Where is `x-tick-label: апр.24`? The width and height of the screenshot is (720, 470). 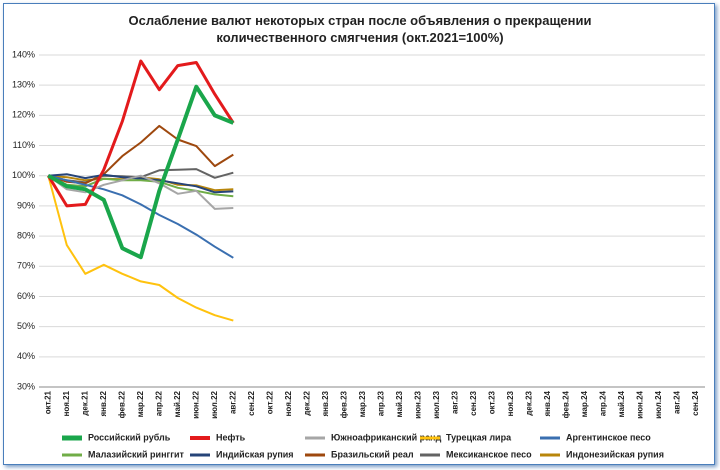 x-tick-label: апр.24 is located at coordinates (602, 403).